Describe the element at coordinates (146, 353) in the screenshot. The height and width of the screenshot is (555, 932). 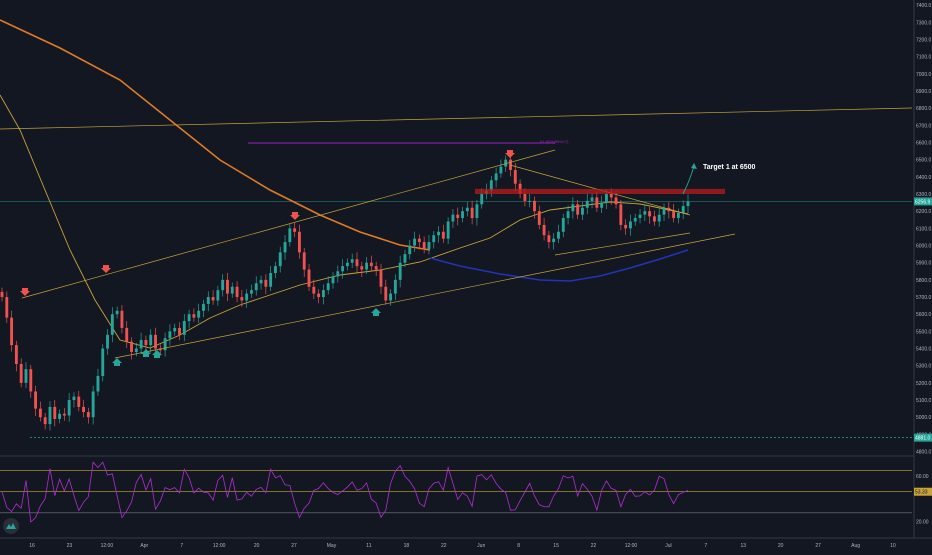
I see `up-arrow` at that location.